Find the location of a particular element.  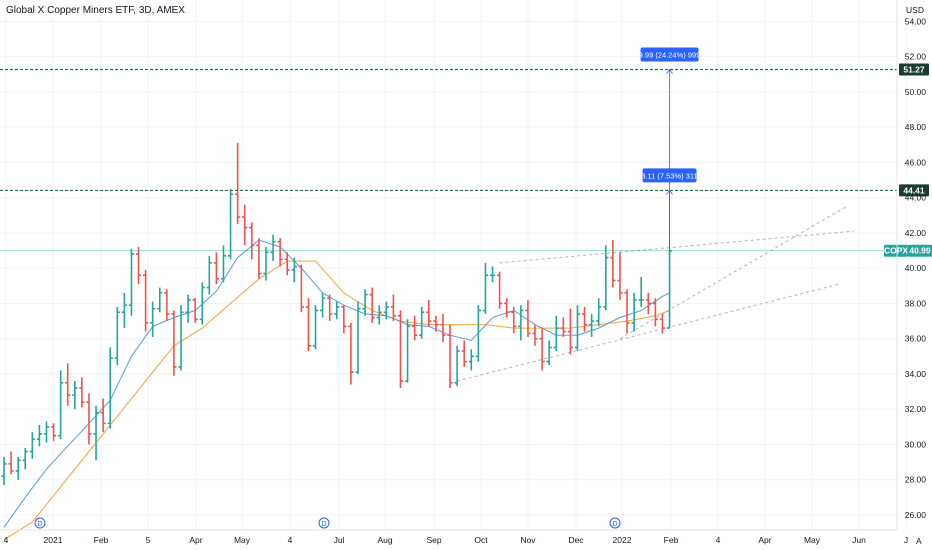

x-tick-label: Sep is located at coordinates (433, 540).